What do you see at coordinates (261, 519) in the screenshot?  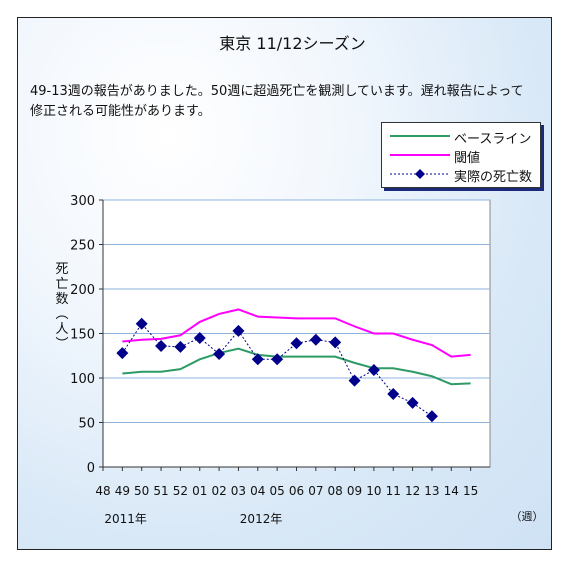 I see `x-year-label: 2012年` at bounding box center [261, 519].